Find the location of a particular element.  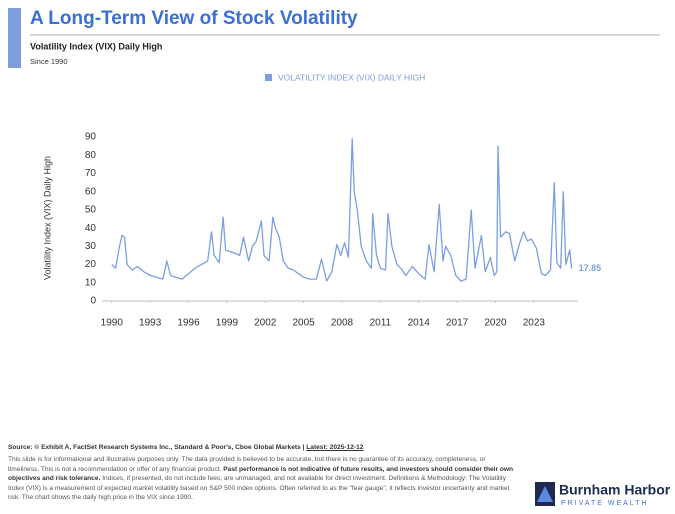

x-tick-label: 2005 is located at coordinates (304, 323).